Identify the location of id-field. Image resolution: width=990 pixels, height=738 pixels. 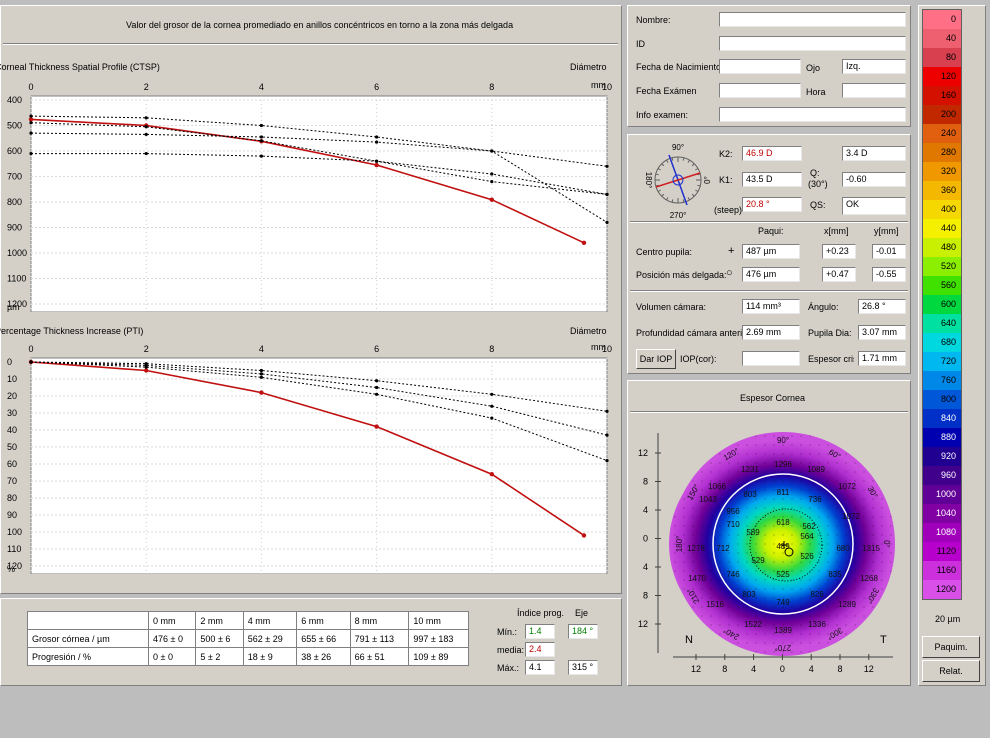
(812, 43).